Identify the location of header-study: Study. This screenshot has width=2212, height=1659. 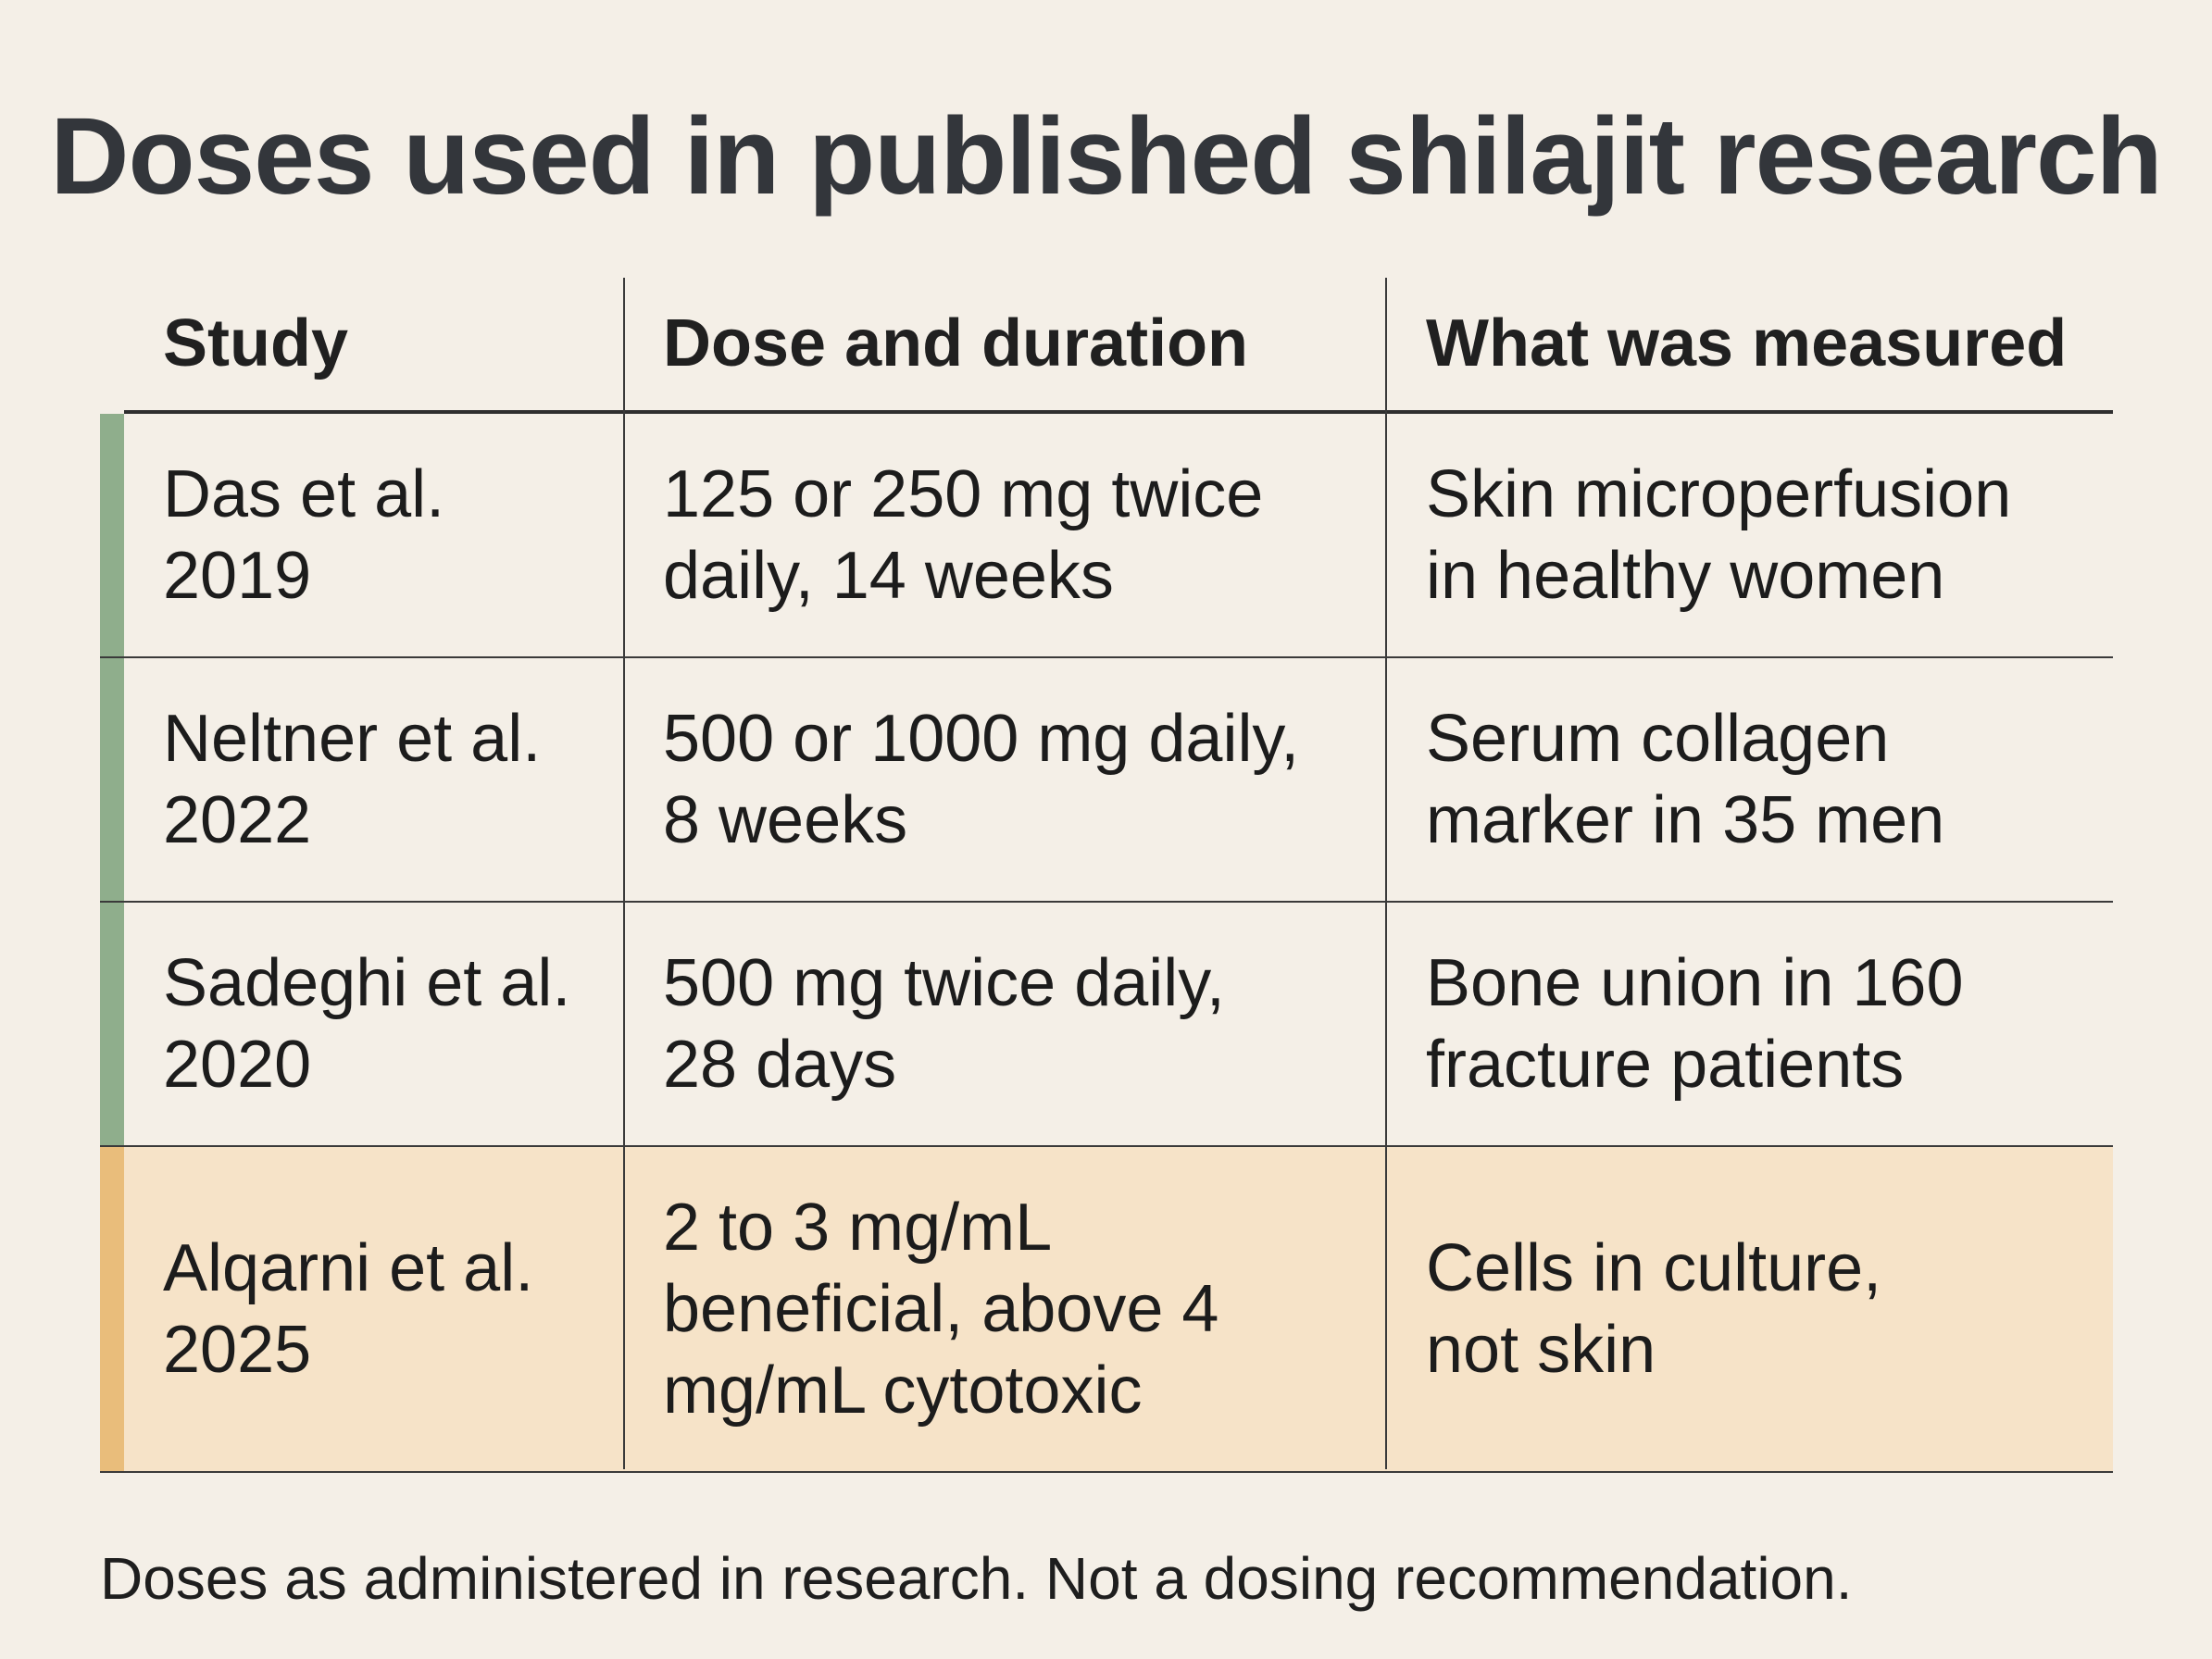
(256, 343).